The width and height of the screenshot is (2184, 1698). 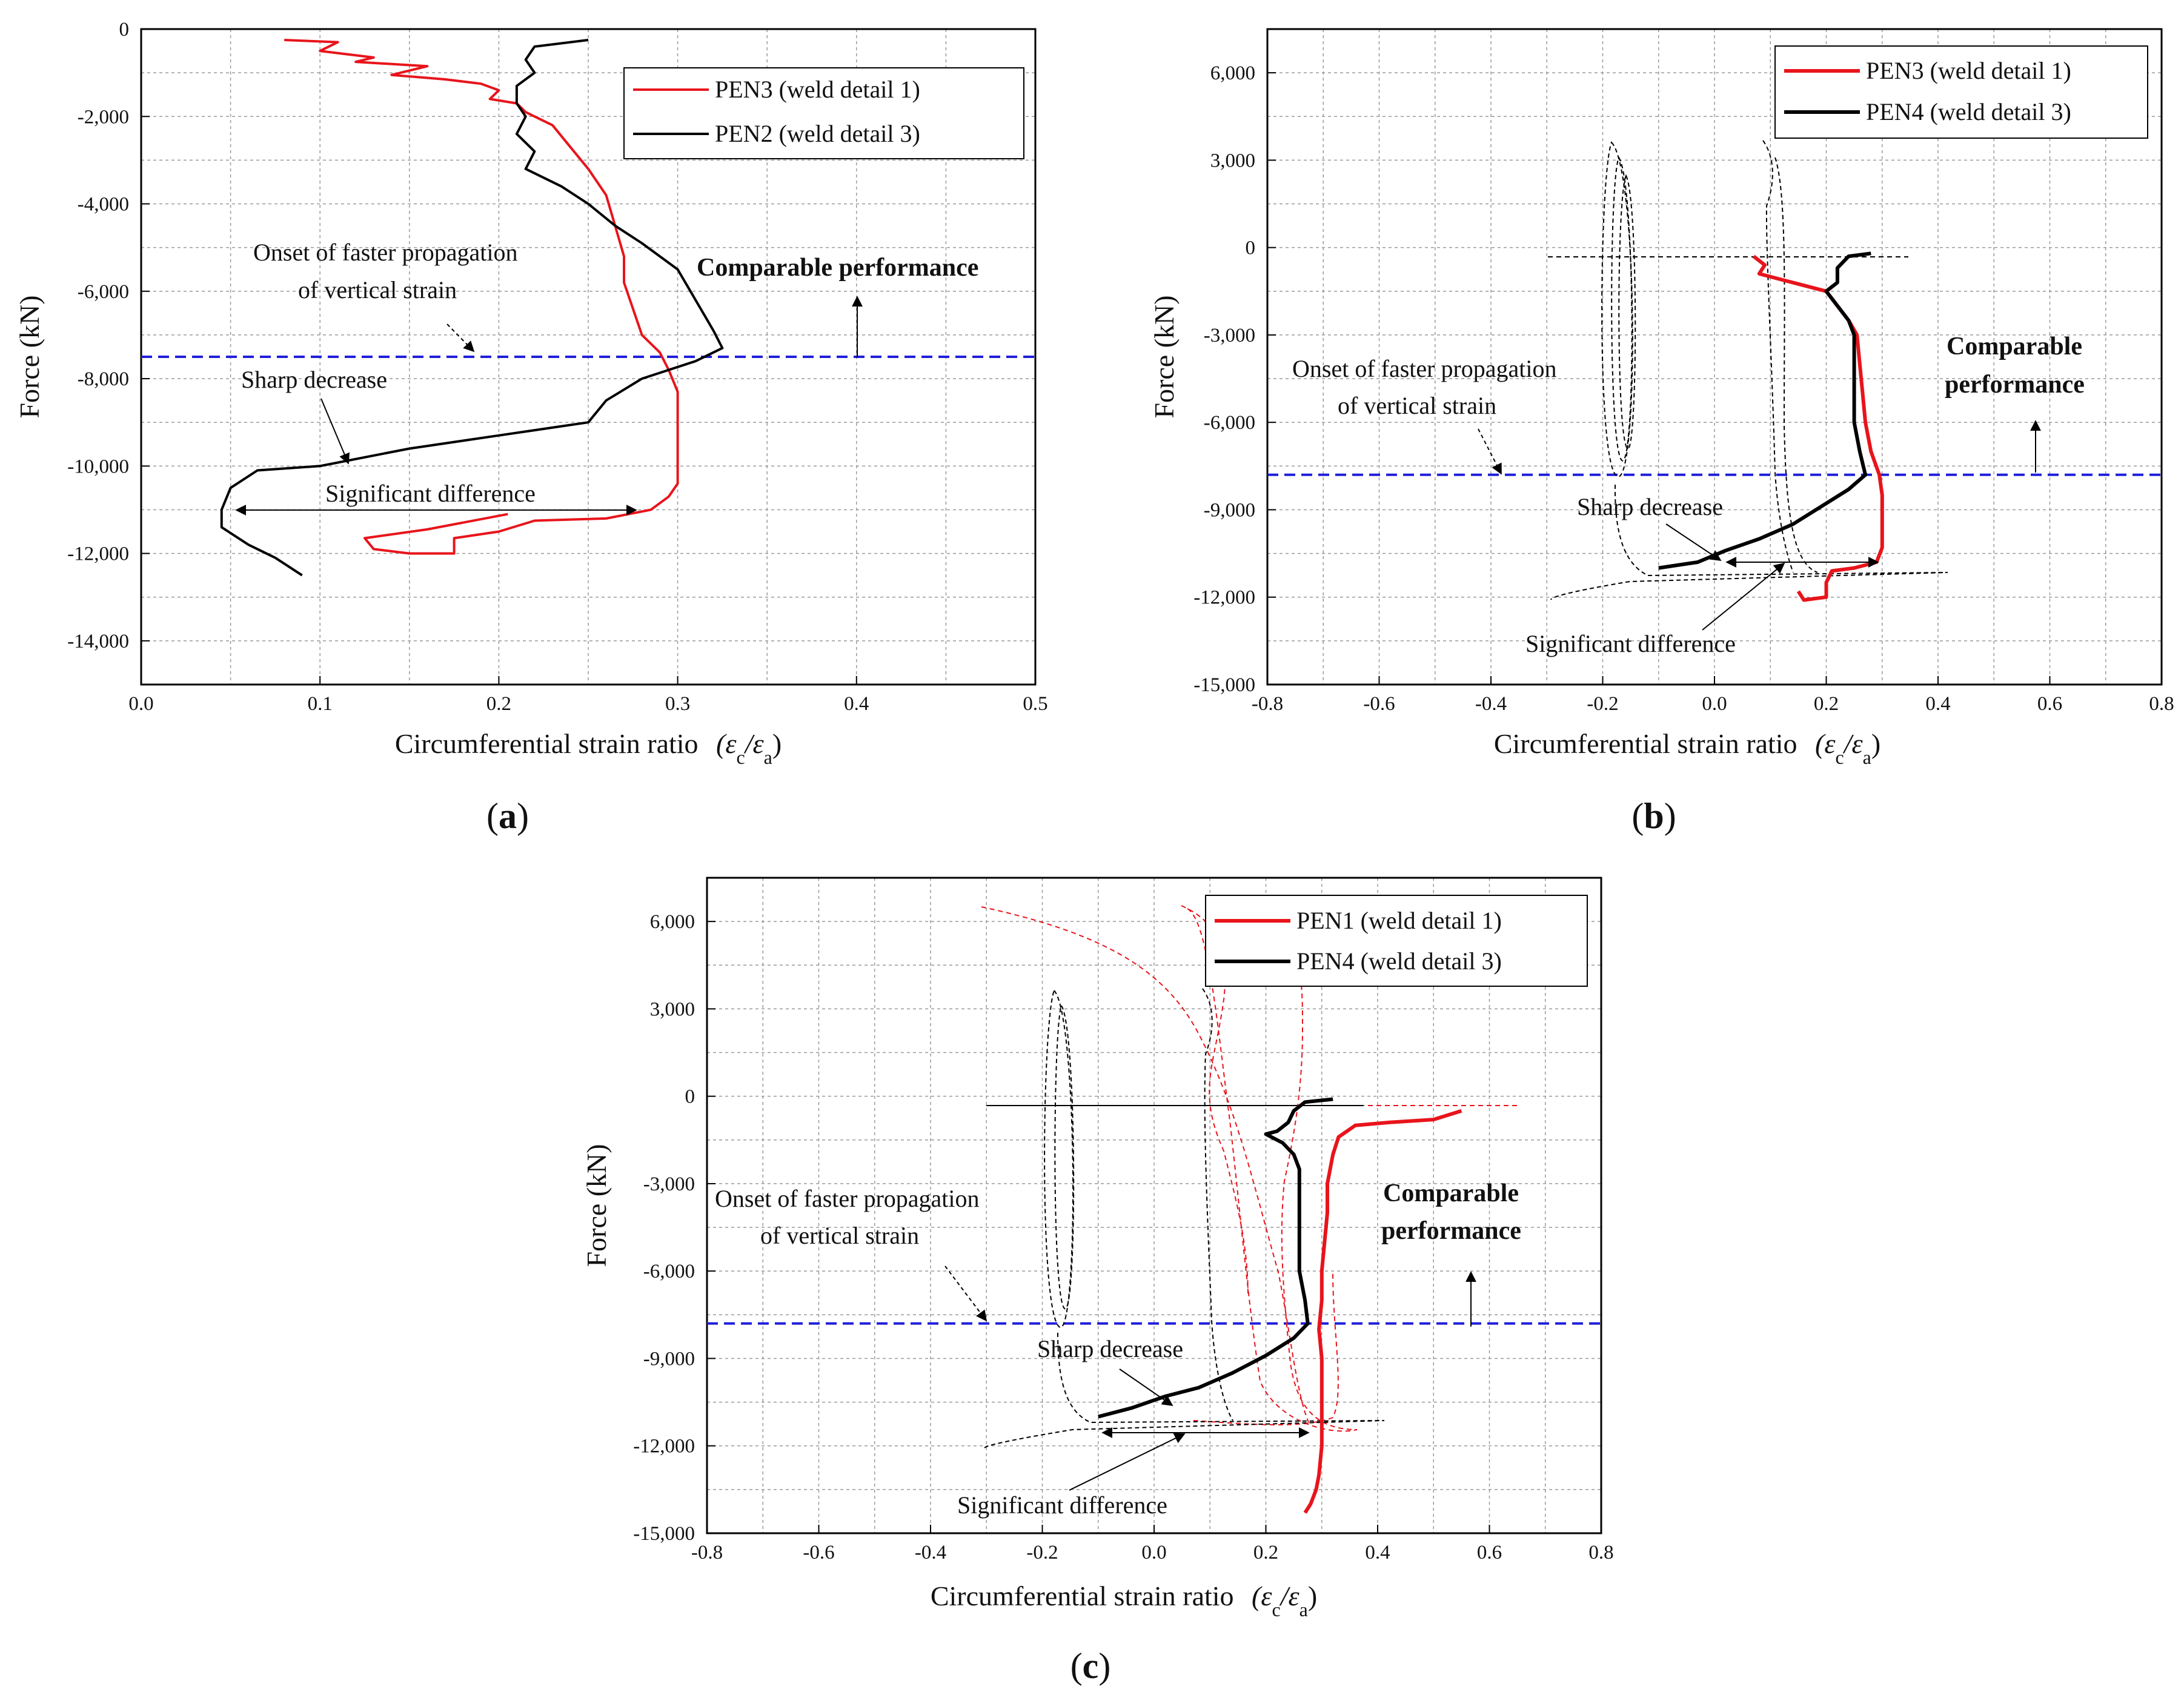 I want to click on panel-b-ghost-curves, so click(x=1748, y=370).